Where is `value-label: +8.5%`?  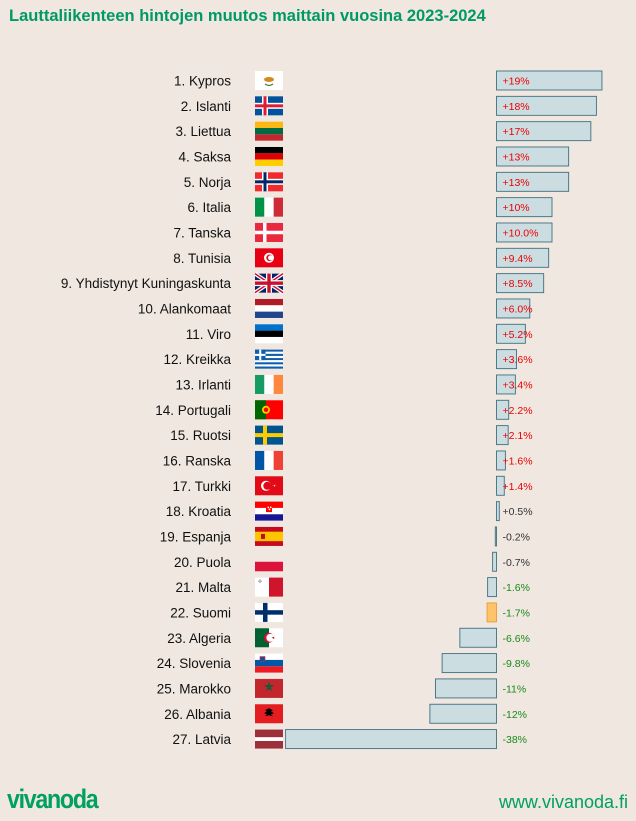
value-label: +8.5% is located at coordinates (518, 284).